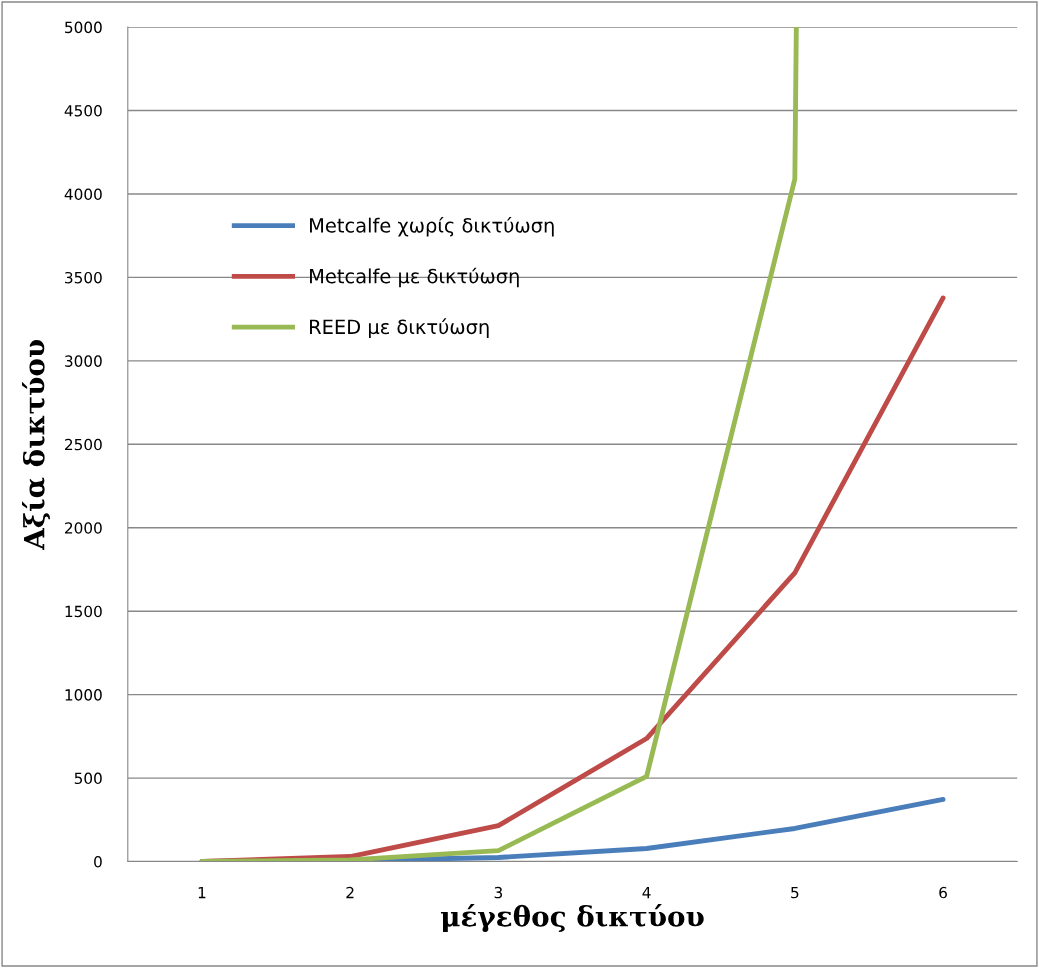 This screenshot has width=1039, height=968. Describe the element at coordinates (83, 528) in the screenshot. I see `y-tick-label: 2000` at that location.